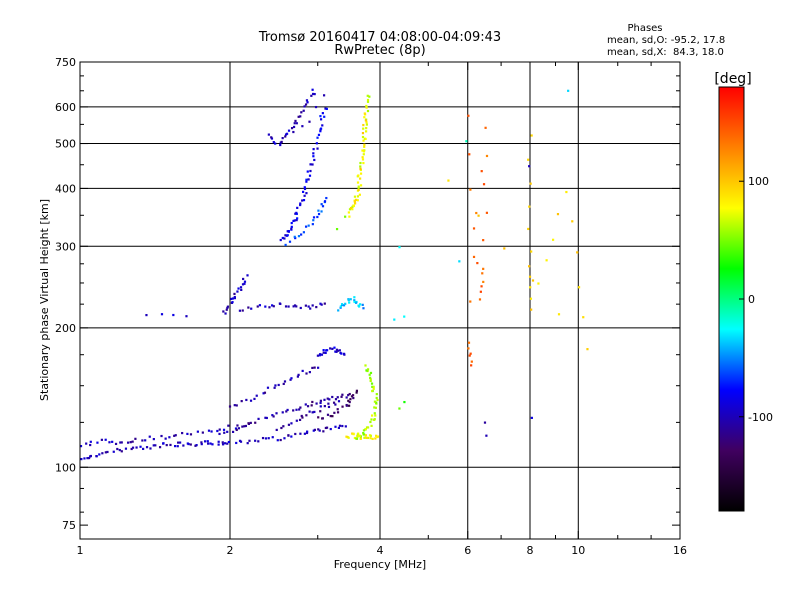  Describe the element at coordinates (756, 299) in the screenshot. I see `colorbar-ticks: 100 0 -100` at that location.